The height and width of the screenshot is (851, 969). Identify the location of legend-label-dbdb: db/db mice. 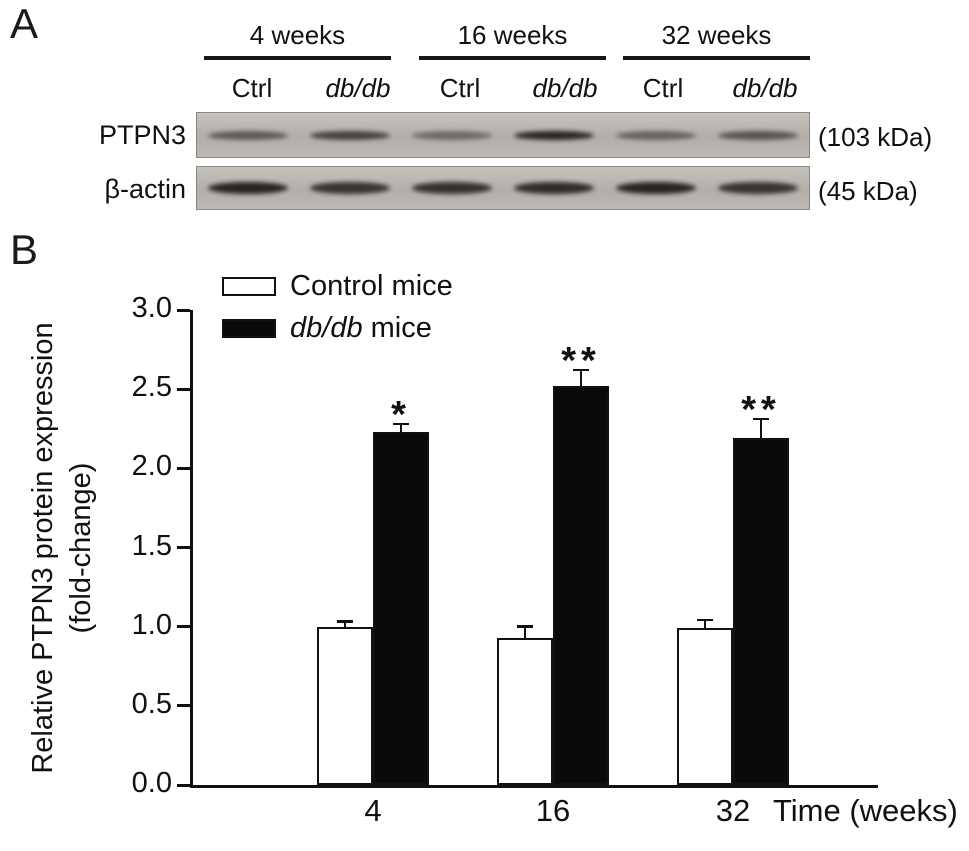
(361, 328).